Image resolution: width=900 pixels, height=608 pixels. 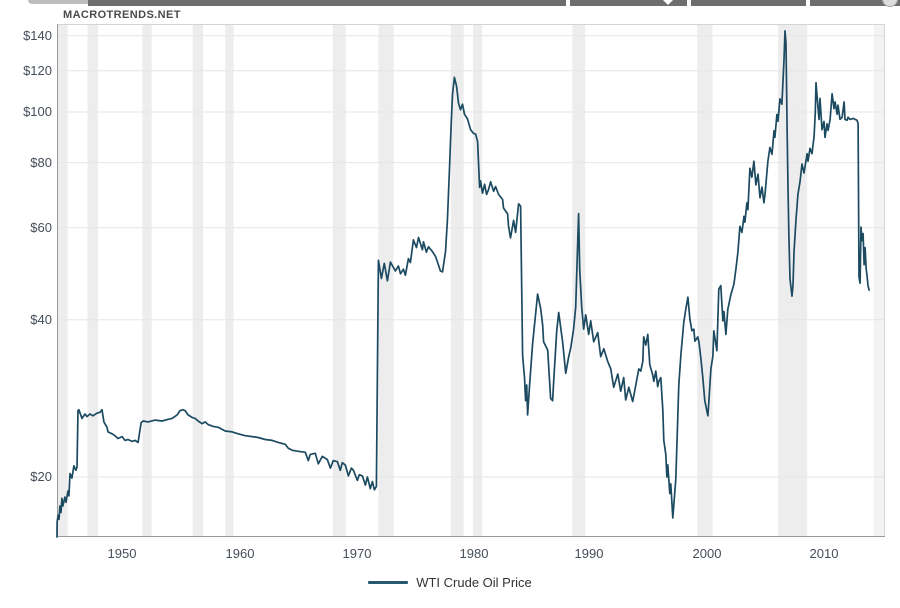 I want to click on y-tick-label: $20, so click(x=41, y=476).